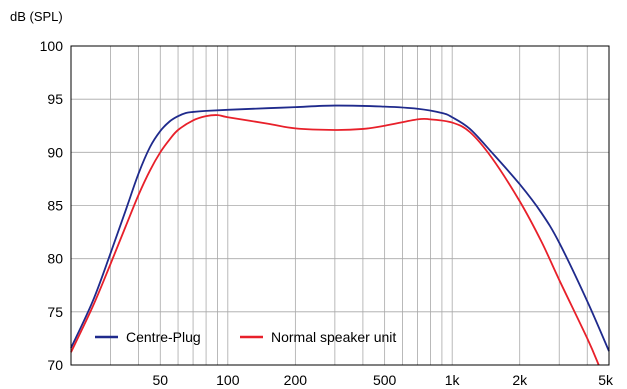  What do you see at coordinates (245, 337) in the screenshot?
I see `legend: Centre-Plug Normal speaker unit` at bounding box center [245, 337].